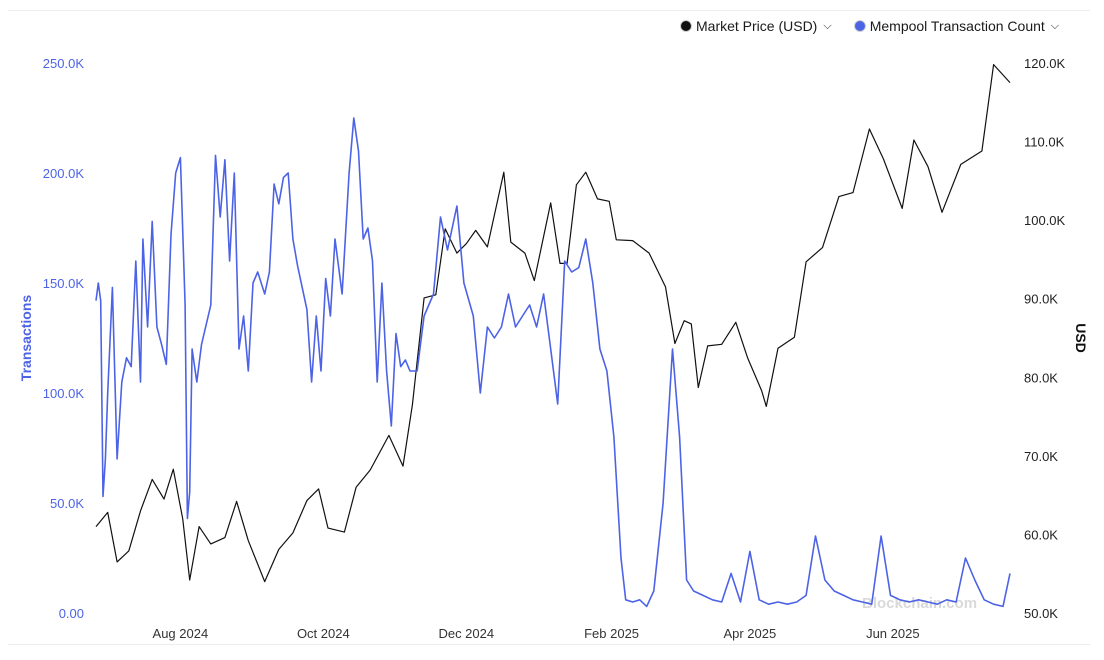  What do you see at coordinates (549, 644) in the screenshot?
I see `bottom-divider` at bounding box center [549, 644].